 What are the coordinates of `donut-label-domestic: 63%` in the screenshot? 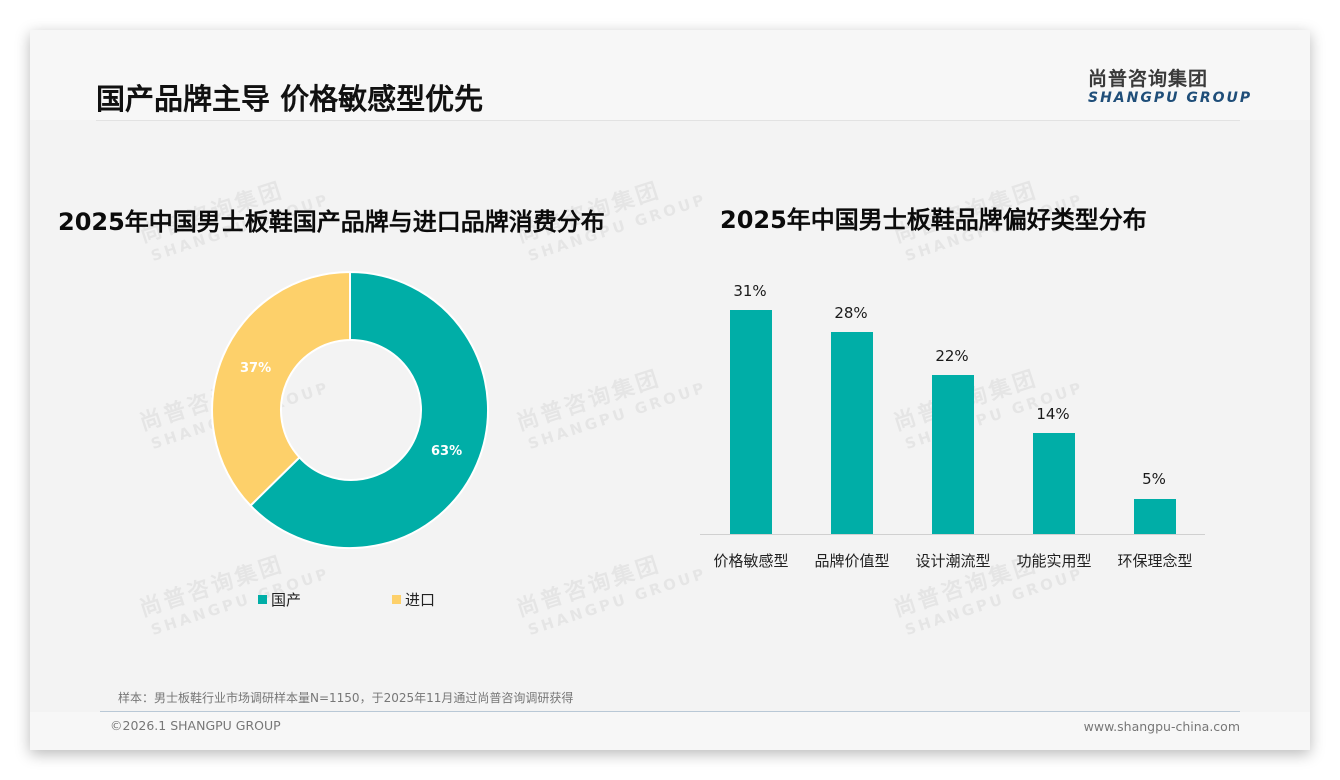 It's located at (447, 451).